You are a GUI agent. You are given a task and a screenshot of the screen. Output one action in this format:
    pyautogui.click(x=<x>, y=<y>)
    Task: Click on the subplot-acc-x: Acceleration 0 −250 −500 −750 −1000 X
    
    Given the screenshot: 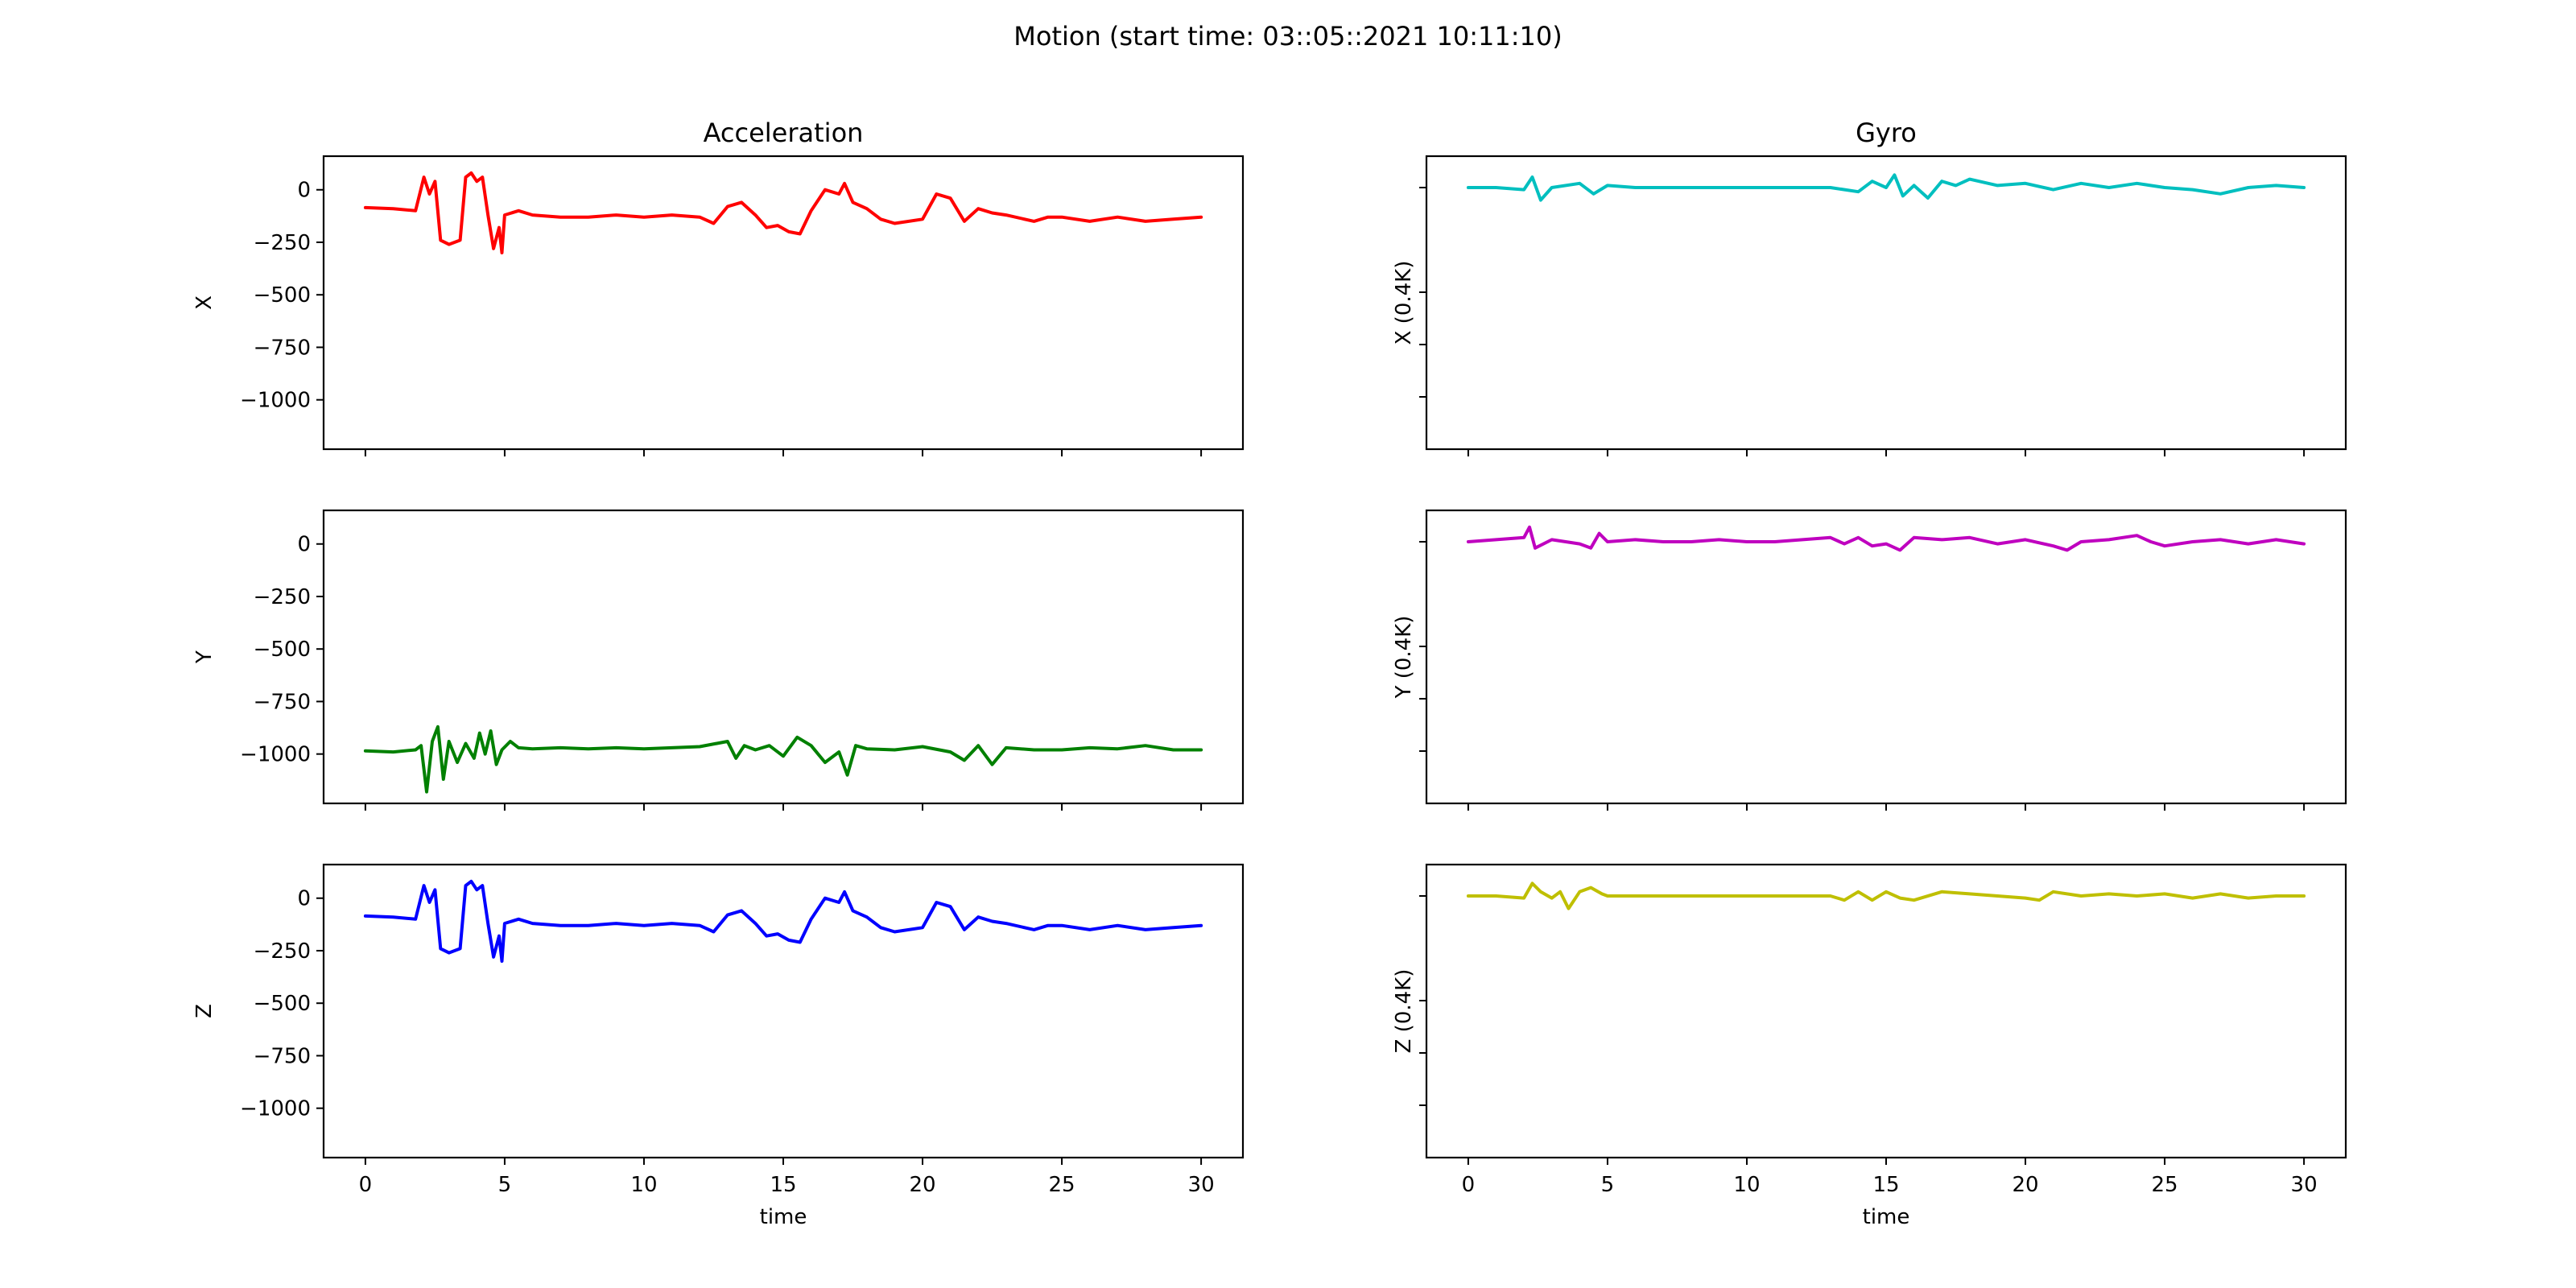 What is the action you would take?
    pyautogui.click(x=718, y=287)
    